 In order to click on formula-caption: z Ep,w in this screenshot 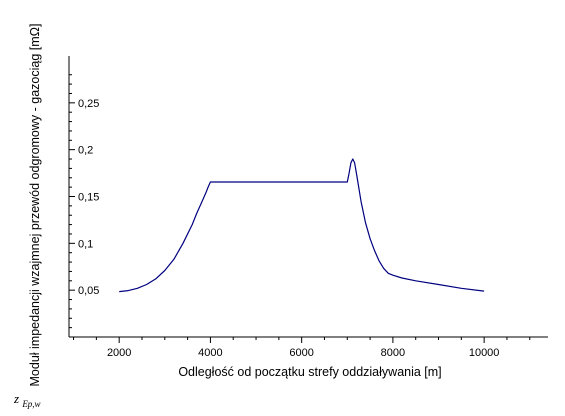, I will do `click(27, 400)`.